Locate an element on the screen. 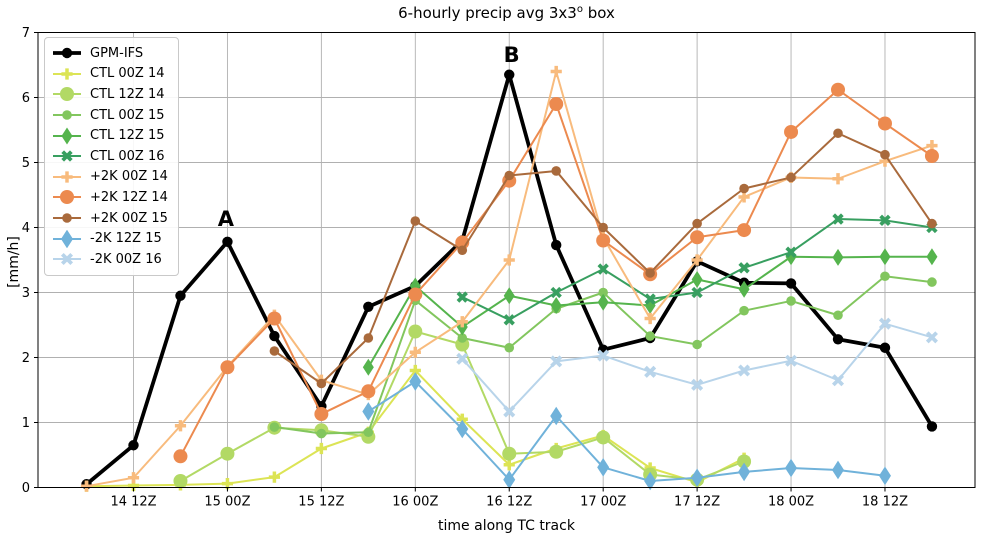 This screenshot has width=982, height=545. legend-label: +2K 00Z 15 is located at coordinates (129, 218).